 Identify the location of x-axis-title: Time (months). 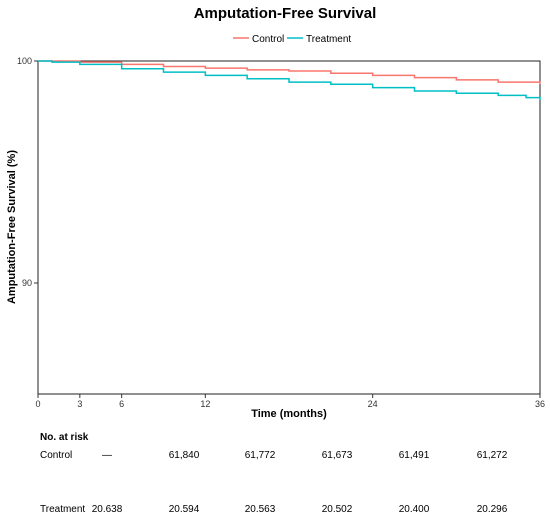
(289, 414).